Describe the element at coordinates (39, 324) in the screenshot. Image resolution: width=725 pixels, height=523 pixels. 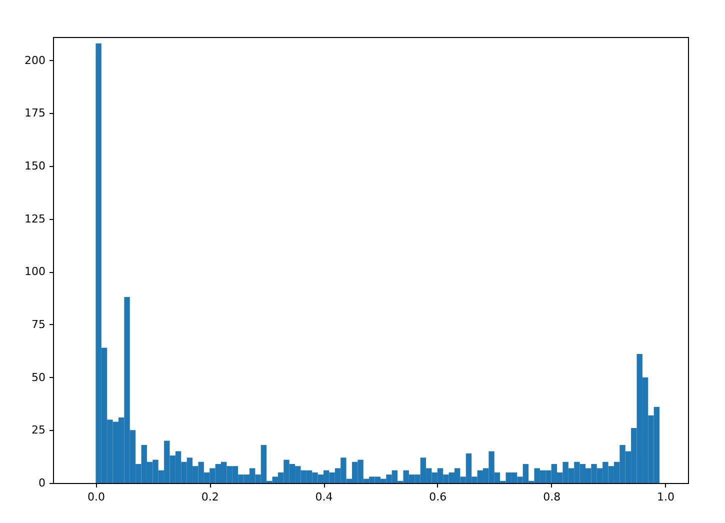
I see `y-tick-label: 75` at that location.